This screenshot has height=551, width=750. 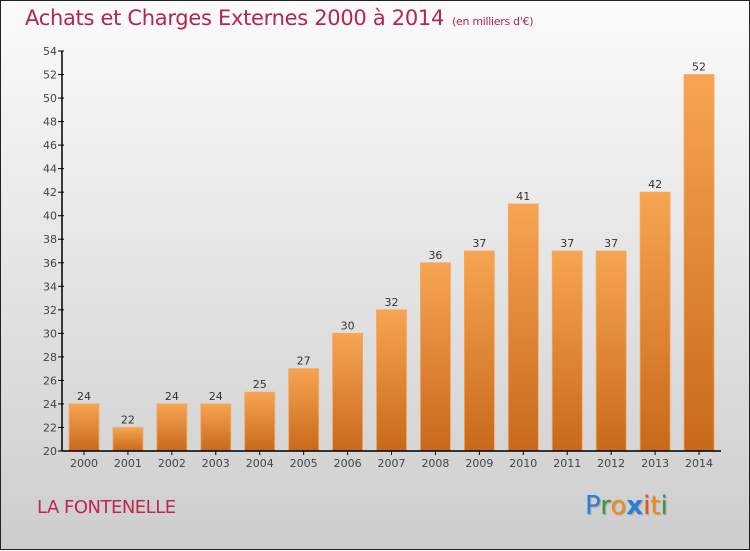 What do you see at coordinates (128, 463) in the screenshot?
I see `x-tick-label: 2001` at bounding box center [128, 463].